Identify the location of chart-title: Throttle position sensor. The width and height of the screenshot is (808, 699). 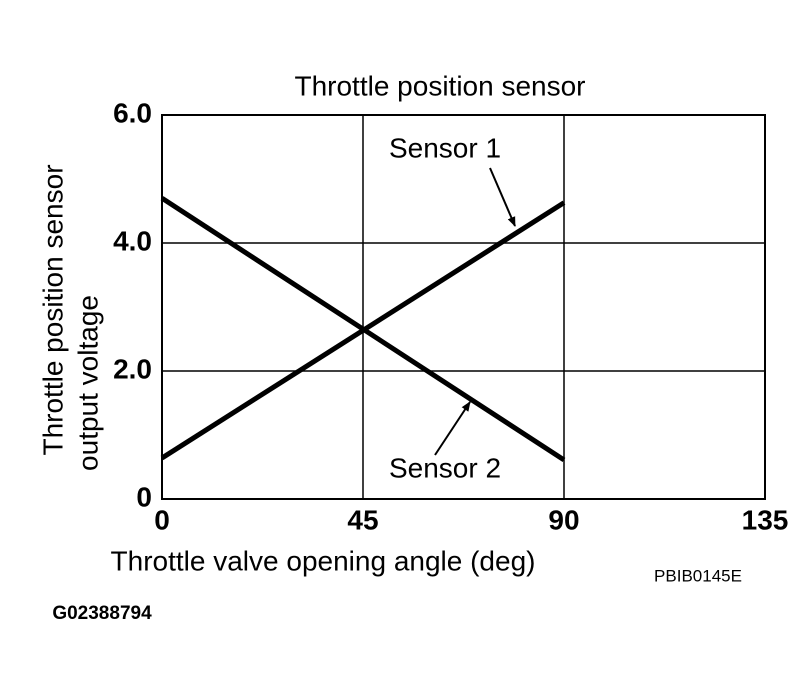
(439, 85).